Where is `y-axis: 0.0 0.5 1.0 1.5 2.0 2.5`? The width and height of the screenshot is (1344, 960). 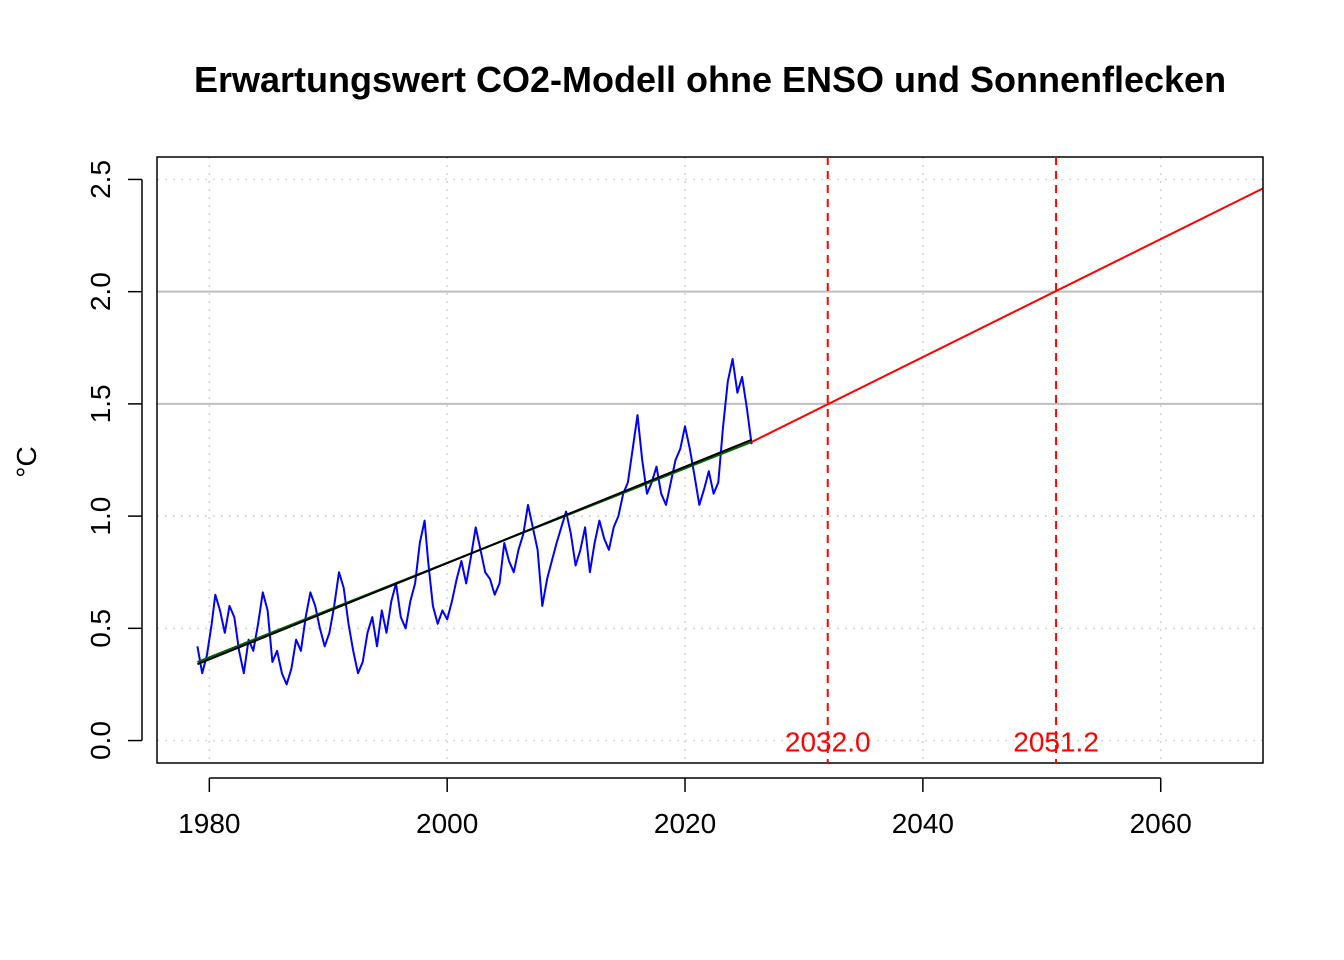 y-axis: 0.0 0.5 1.0 1.5 2.0 2.5 is located at coordinates (114, 460).